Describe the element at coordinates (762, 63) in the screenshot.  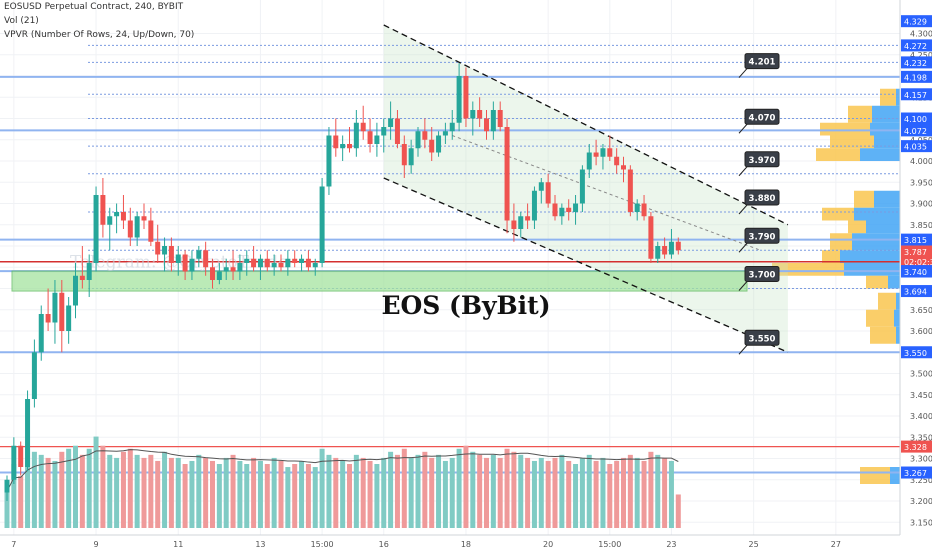
I see `level-callout-text: 4.201` at that location.